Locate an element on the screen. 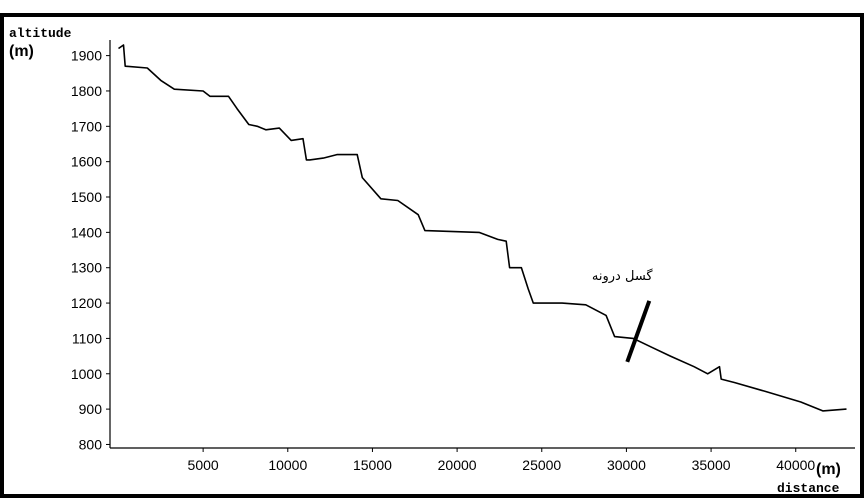 This screenshot has height=503, width=867. x-axis-unit: (m) is located at coordinates (828, 469).